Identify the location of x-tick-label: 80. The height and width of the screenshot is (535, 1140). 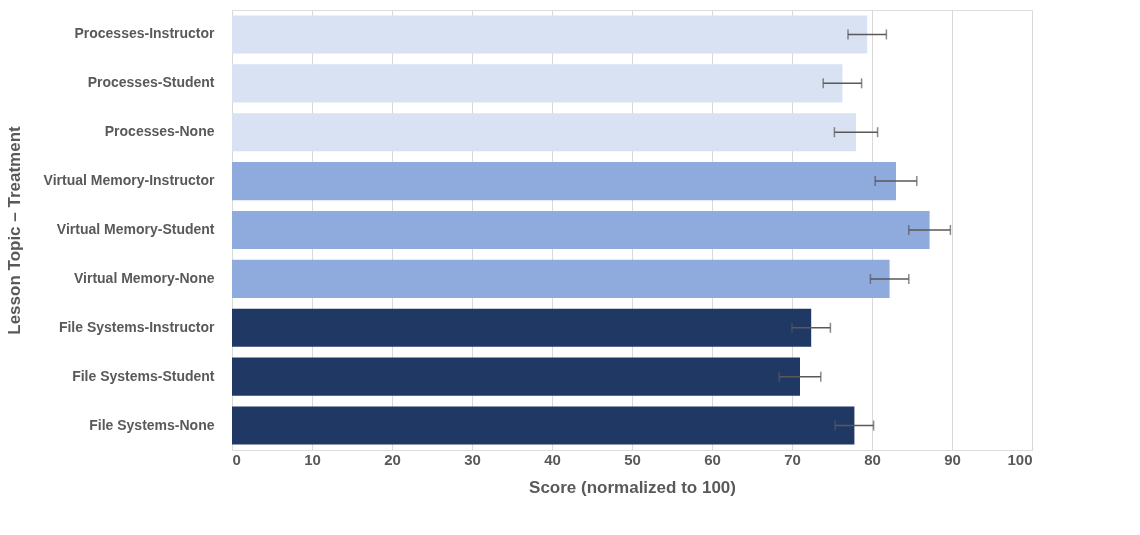
(872, 459).